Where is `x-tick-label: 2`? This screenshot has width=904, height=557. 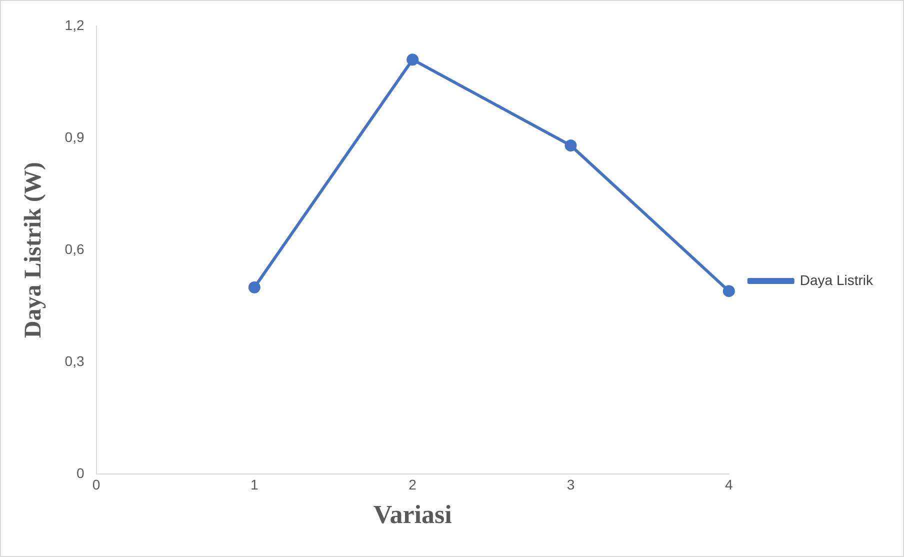
x-tick-label: 2 is located at coordinates (412, 484).